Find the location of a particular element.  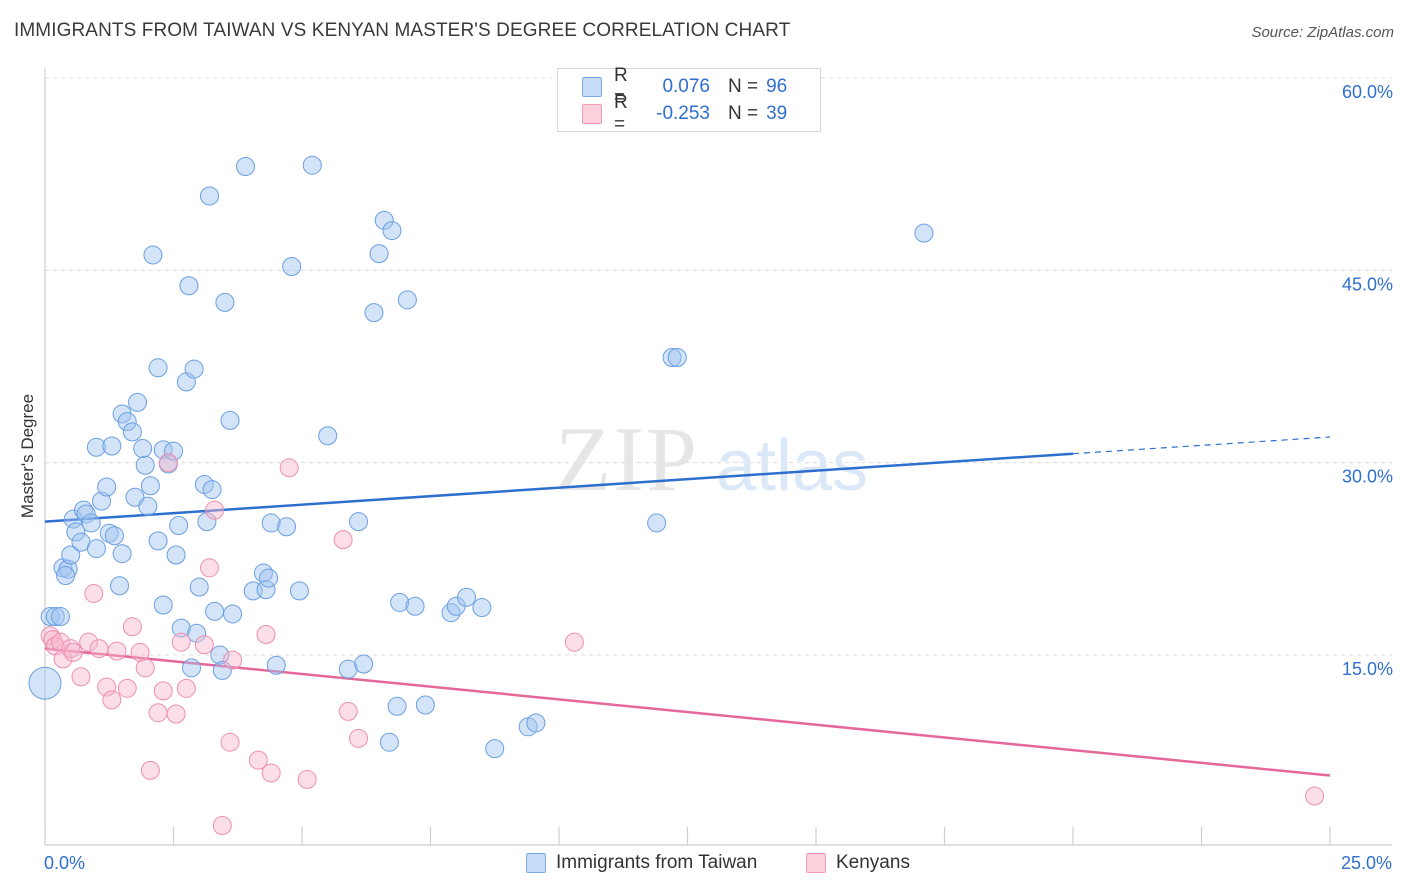

series-legend-kenyans: Kenyans is located at coordinates (858, 863).